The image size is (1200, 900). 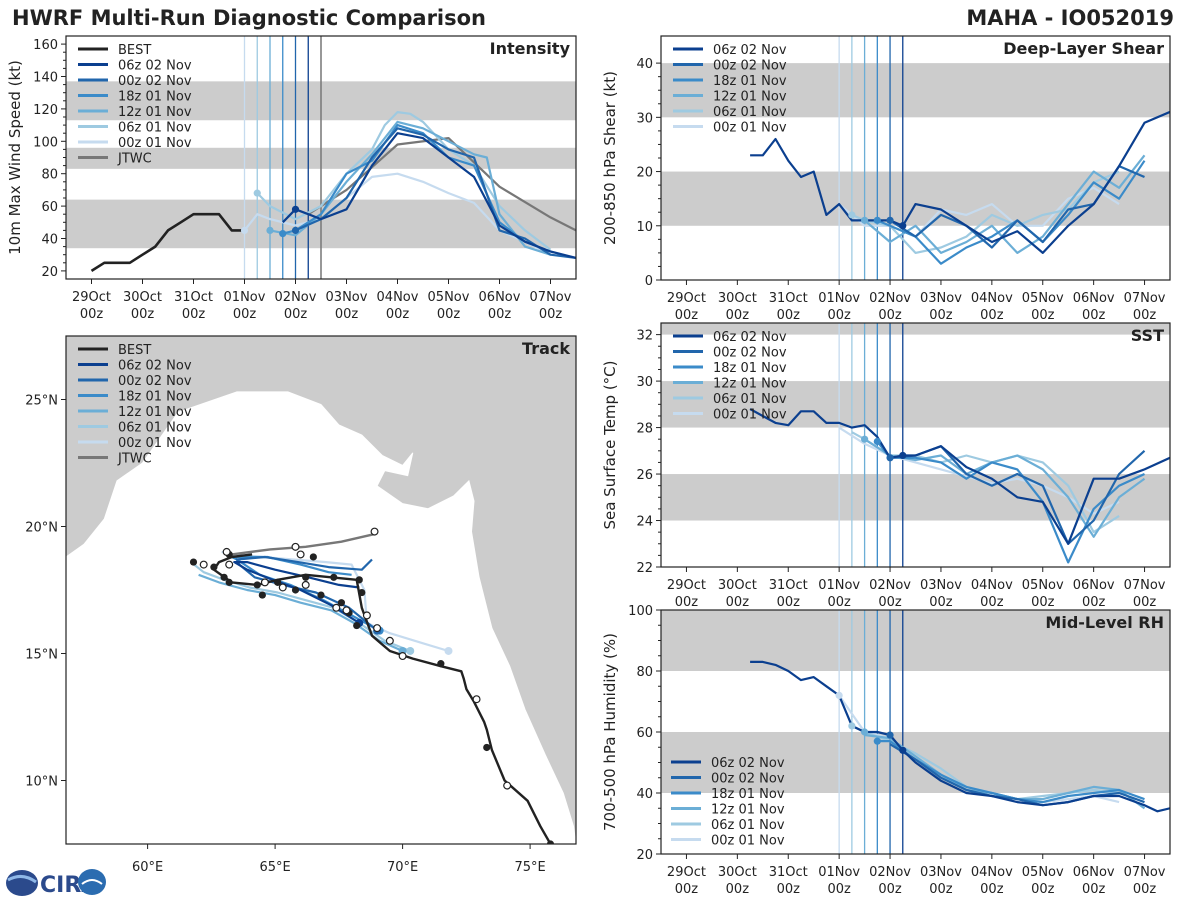 I want to click on sst-xtick-label-05nov: 05Nov, so click(x=1043, y=585).